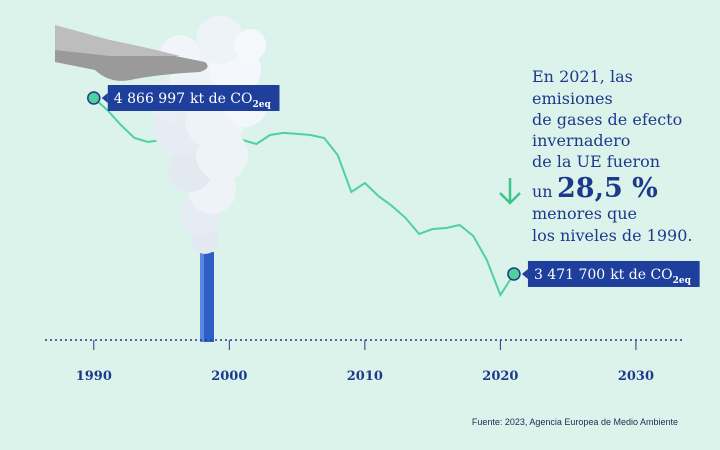 This screenshot has height=450, width=720. I want to click on x-tick-label: 2000, so click(229, 376).